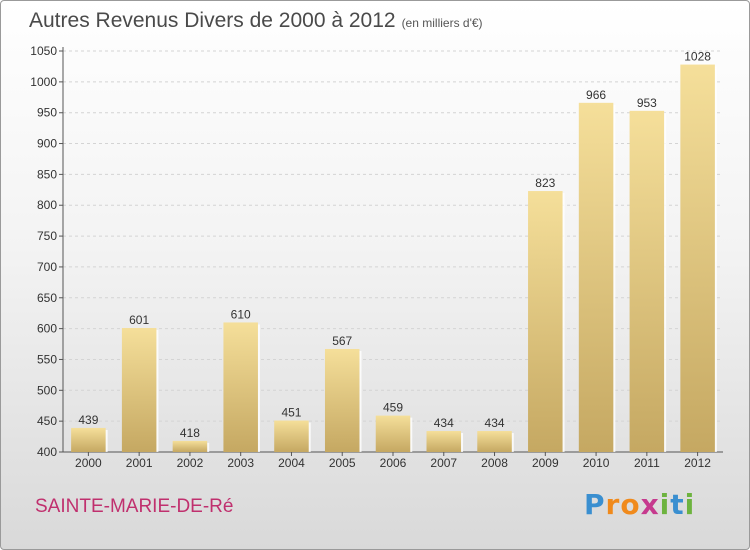 This screenshot has width=750, height=550. Describe the element at coordinates (342, 341) in the screenshot. I see `bar-value-label: 567` at that location.